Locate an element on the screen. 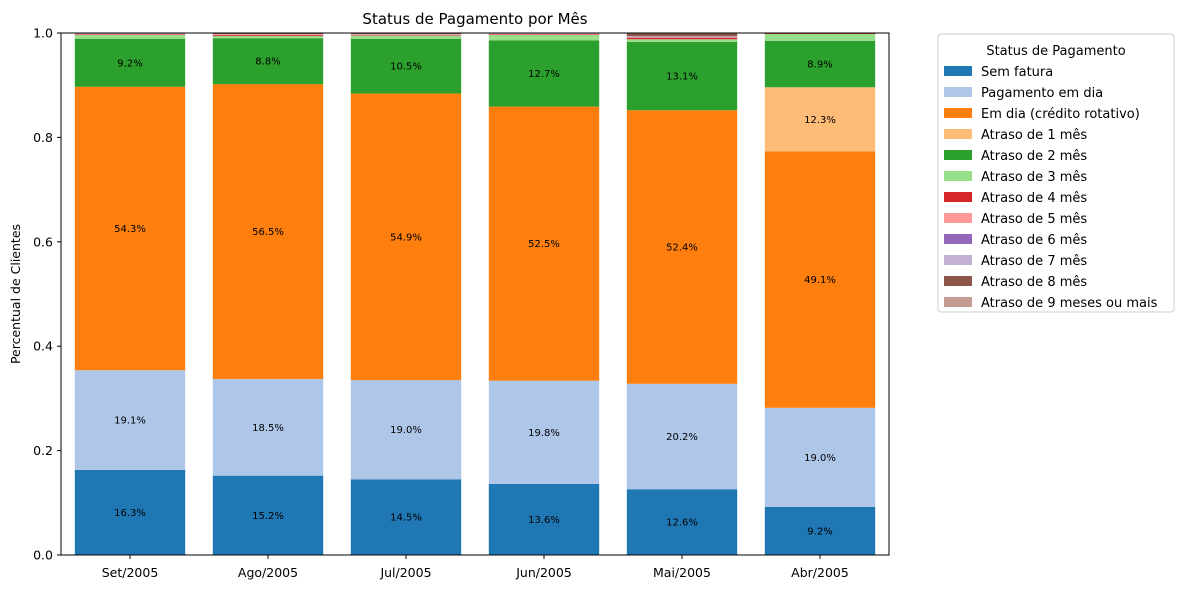  bar-value-label: 54.9% is located at coordinates (406, 237).